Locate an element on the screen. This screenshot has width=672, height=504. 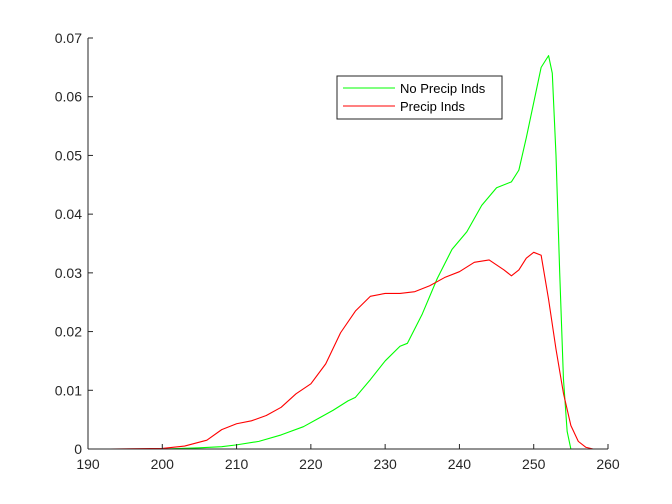
legend: No Precip Inds Precip Inds is located at coordinates (419, 97).